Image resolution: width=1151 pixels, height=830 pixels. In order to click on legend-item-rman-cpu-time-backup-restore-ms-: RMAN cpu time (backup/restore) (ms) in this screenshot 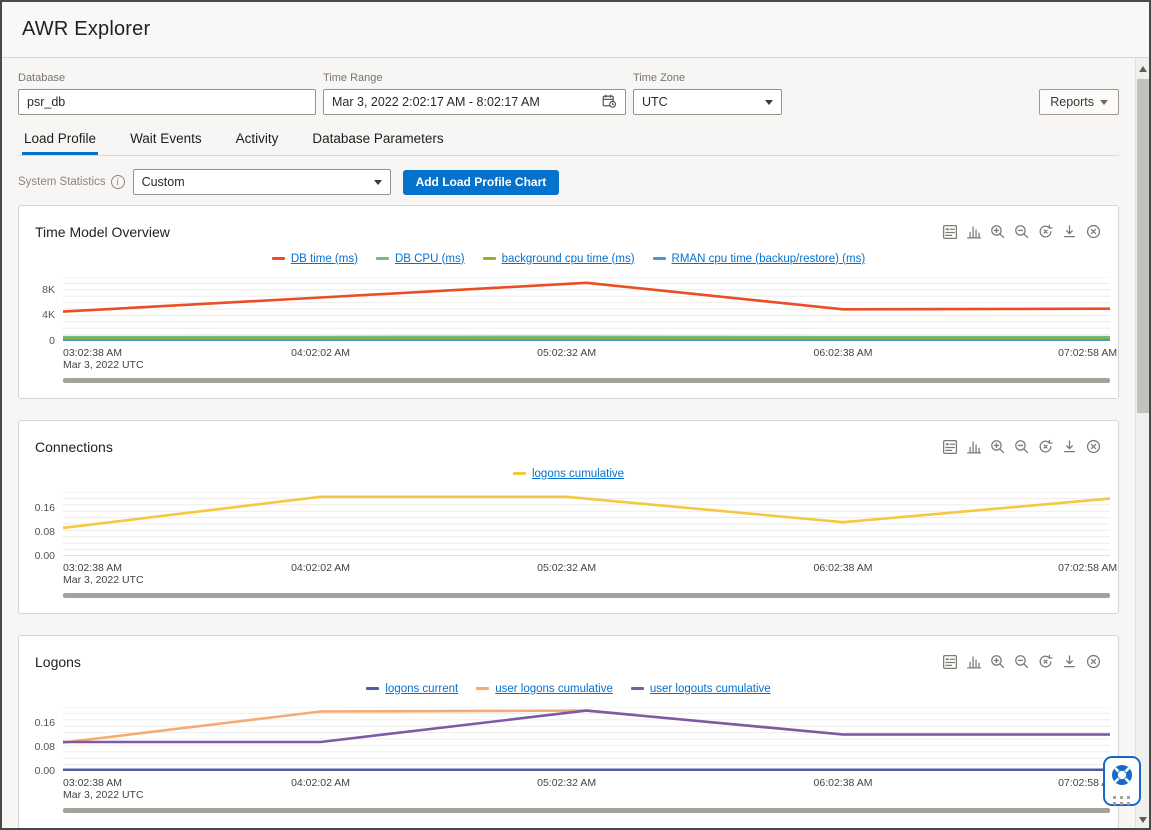, I will do `click(759, 258)`.